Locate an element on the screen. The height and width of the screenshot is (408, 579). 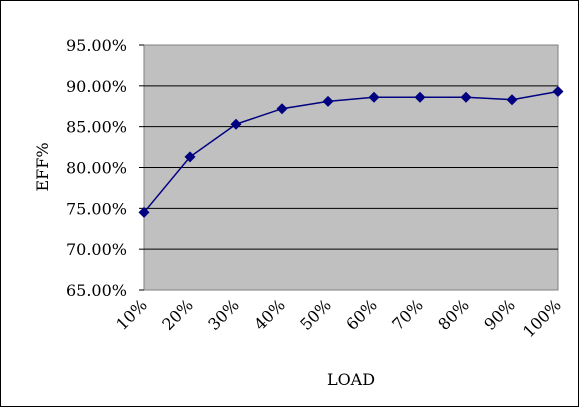
y-axis-title: EFF% is located at coordinates (42, 166).